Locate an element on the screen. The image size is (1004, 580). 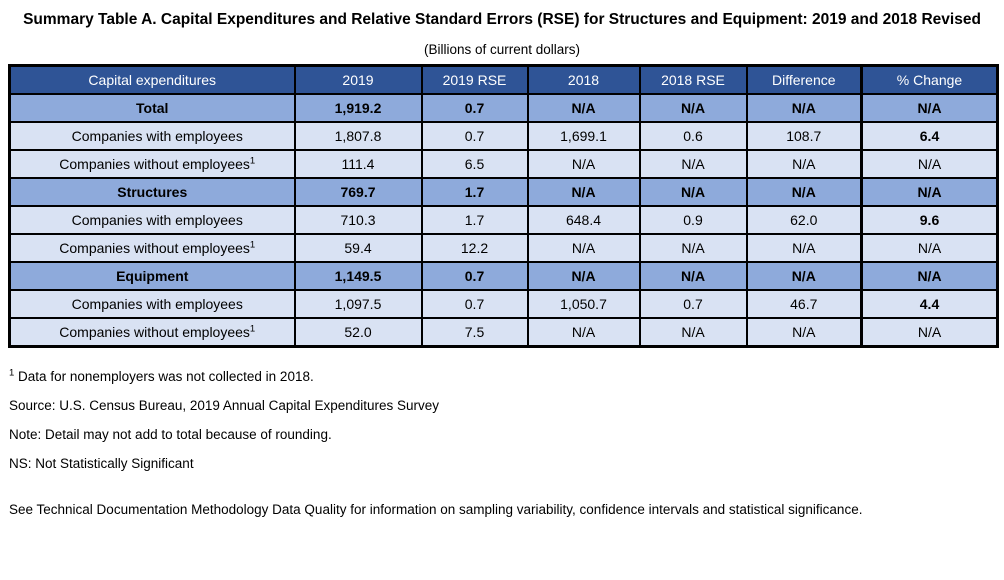
cell-change: 9.6 is located at coordinates (929, 220).